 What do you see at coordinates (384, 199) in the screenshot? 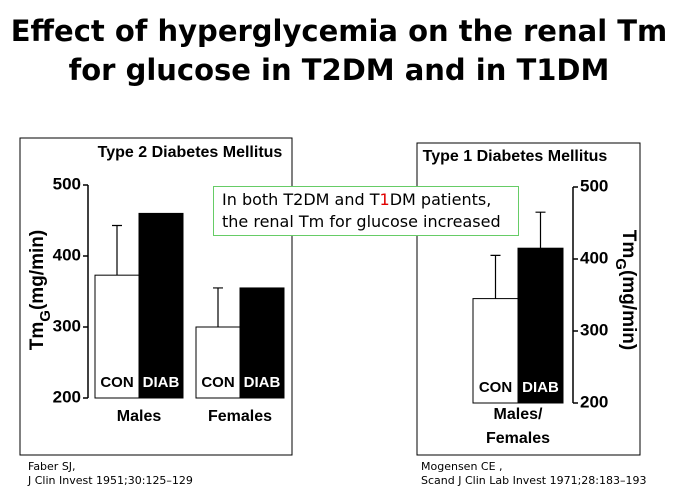
I see `callout-highlight: 1` at bounding box center [384, 199].